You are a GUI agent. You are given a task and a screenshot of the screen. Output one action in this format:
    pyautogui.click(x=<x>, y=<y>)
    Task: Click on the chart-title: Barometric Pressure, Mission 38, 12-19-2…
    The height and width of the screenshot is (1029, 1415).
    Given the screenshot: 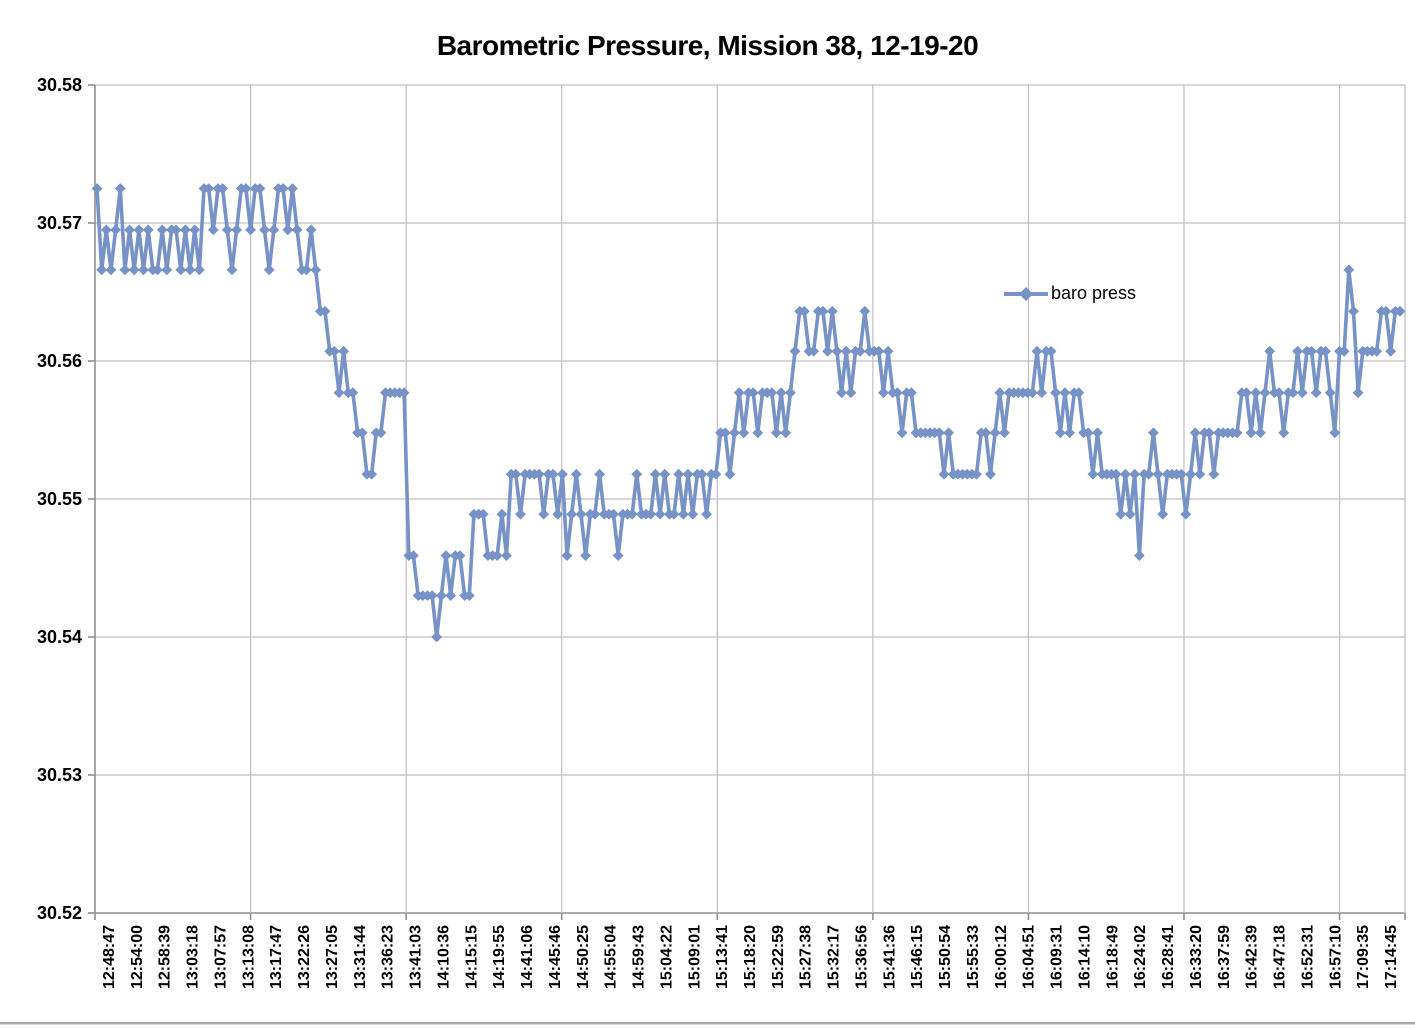 What is the action you would take?
    pyautogui.click(x=707, y=45)
    